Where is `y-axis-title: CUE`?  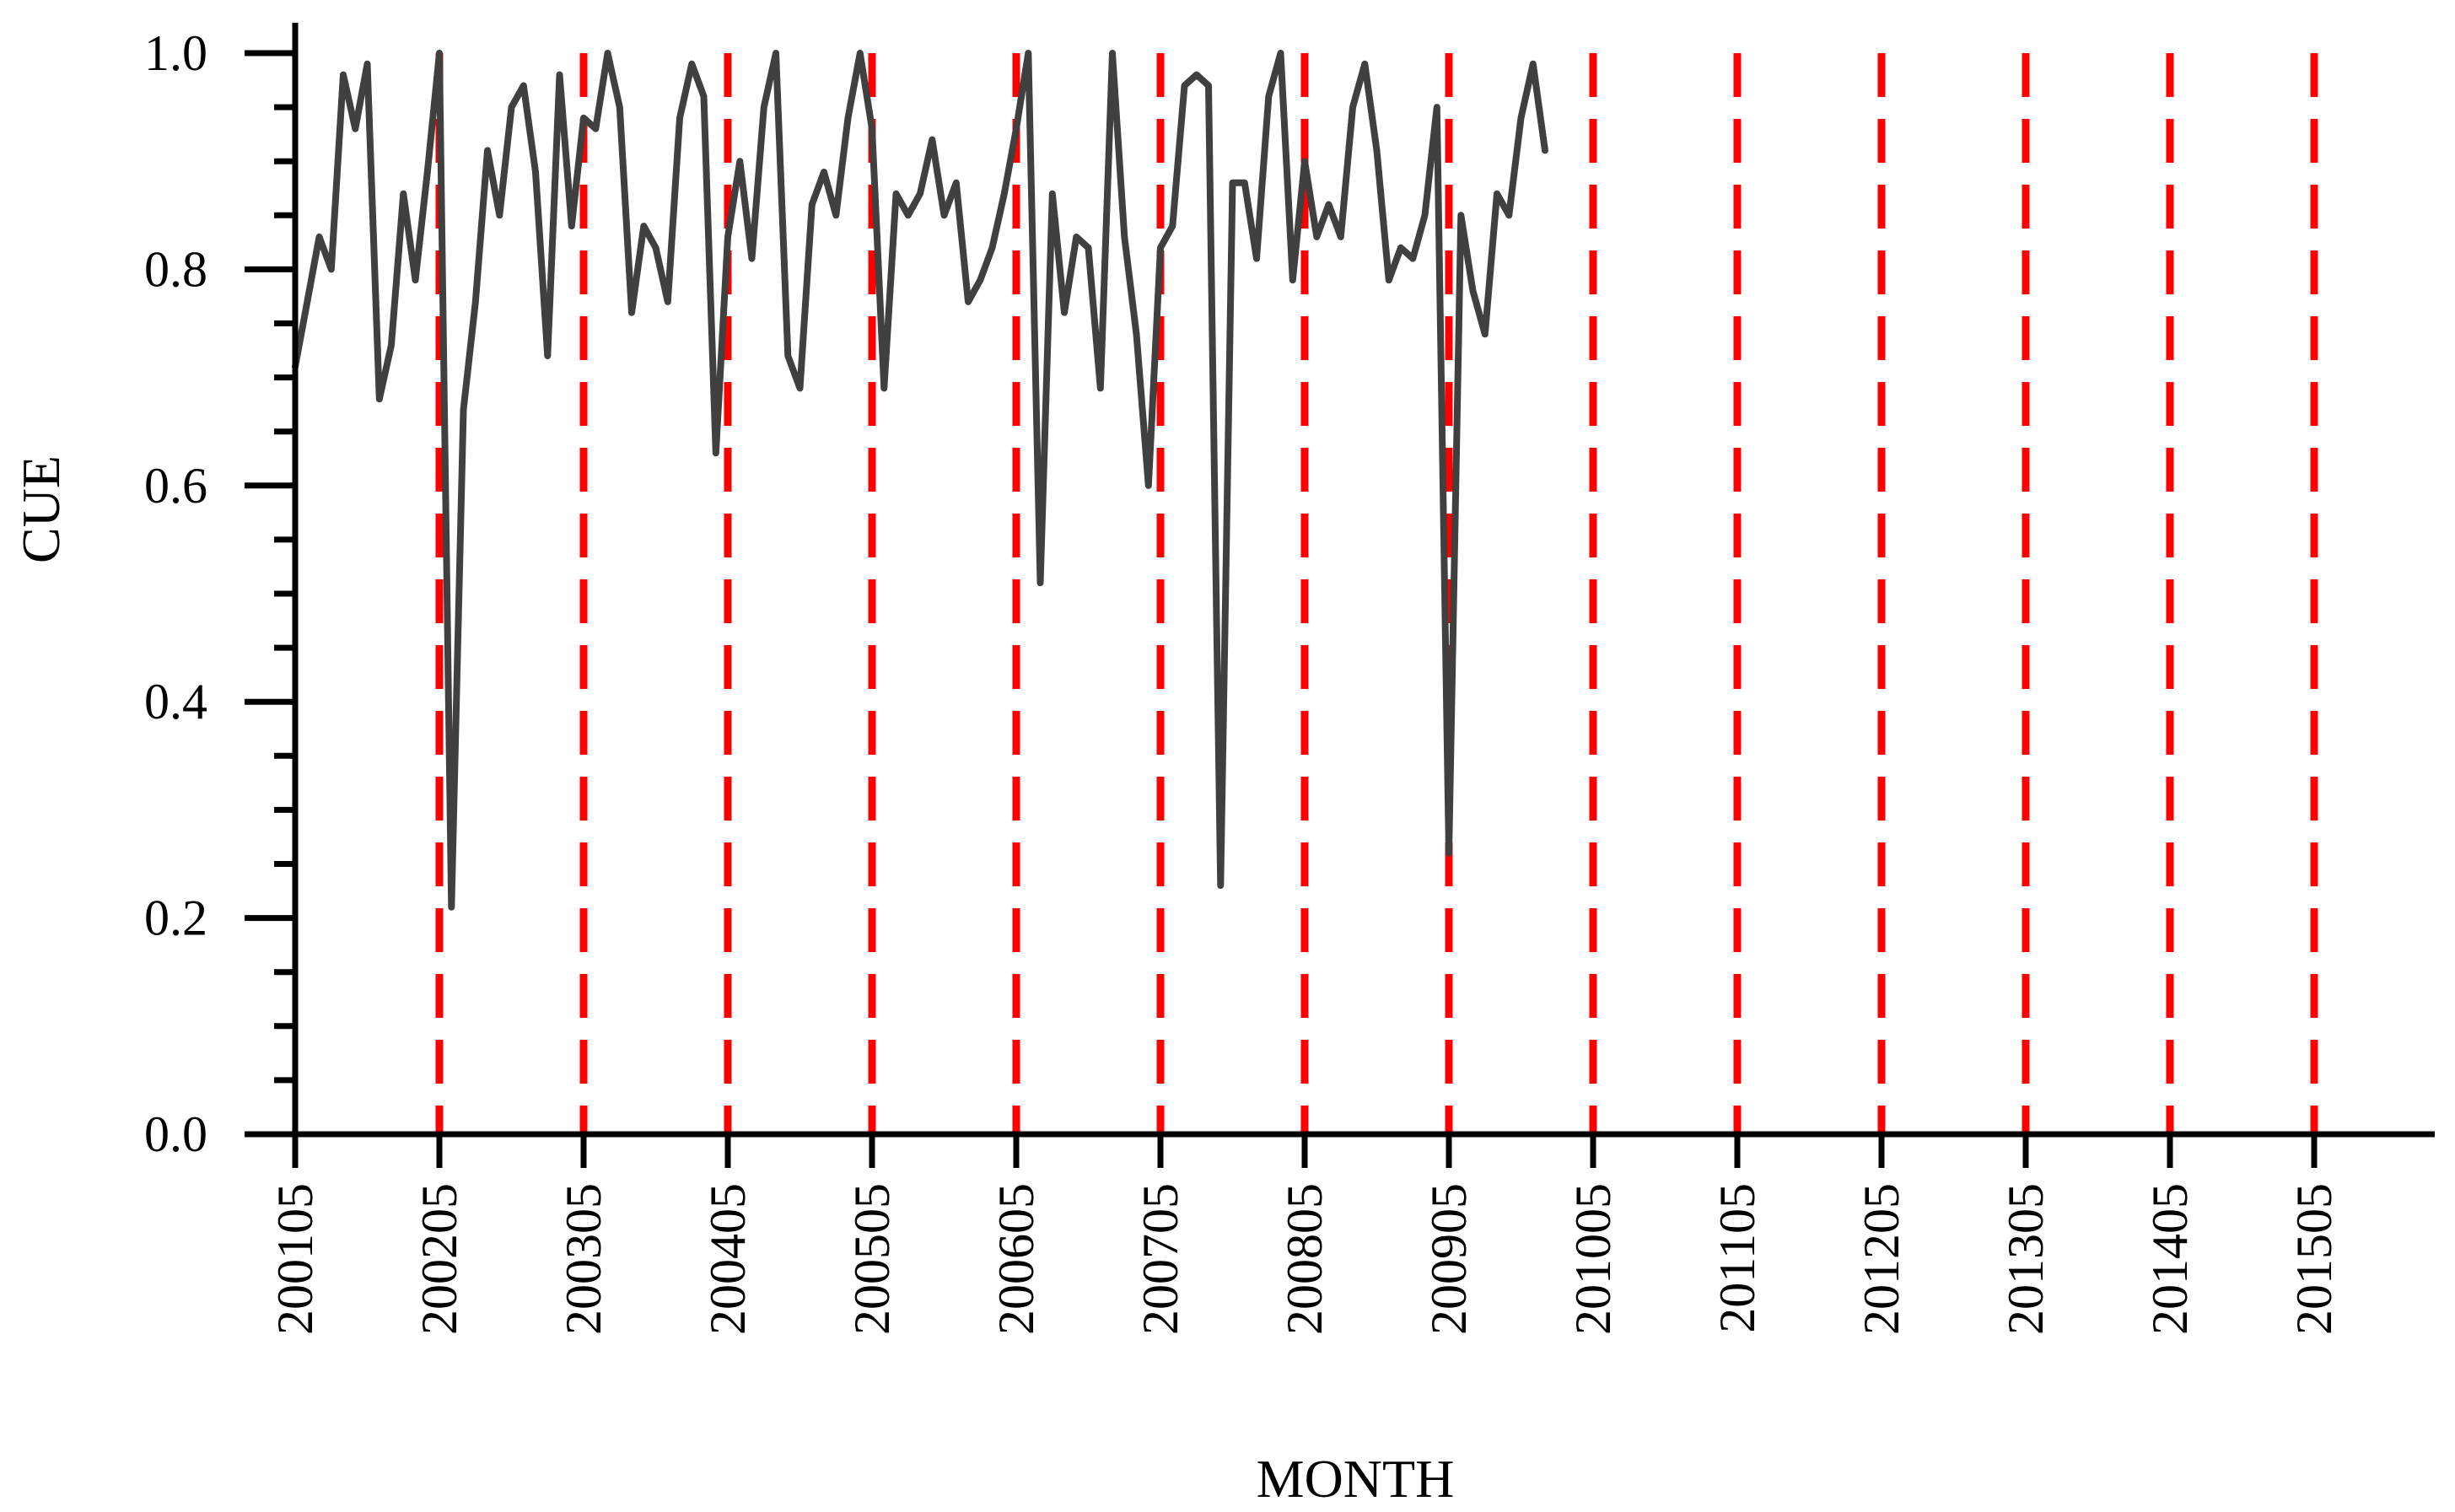
y-axis-title: CUE is located at coordinates (41, 509).